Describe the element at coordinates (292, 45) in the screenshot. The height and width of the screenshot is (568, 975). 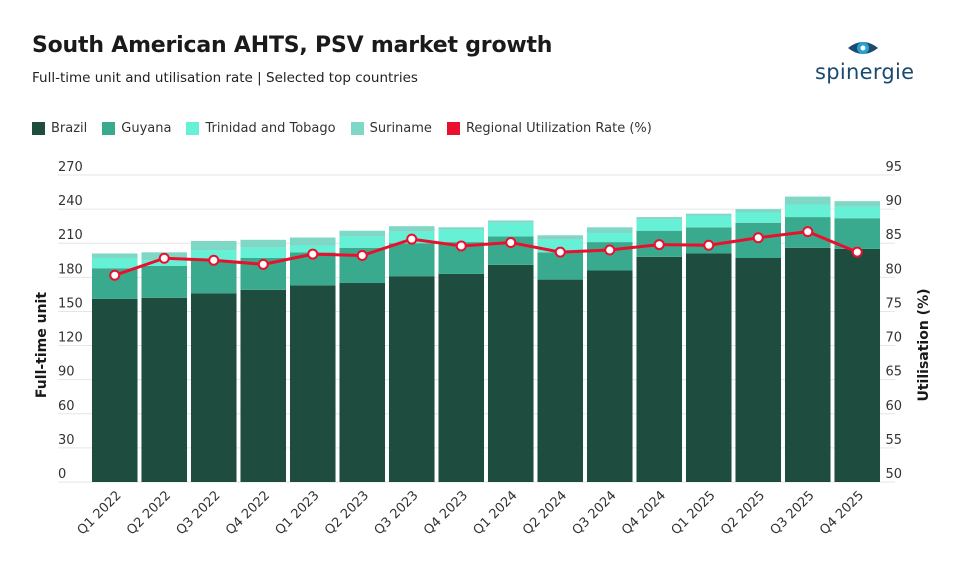
I see `chart-title: South American AHTS, PSV market growth` at that location.